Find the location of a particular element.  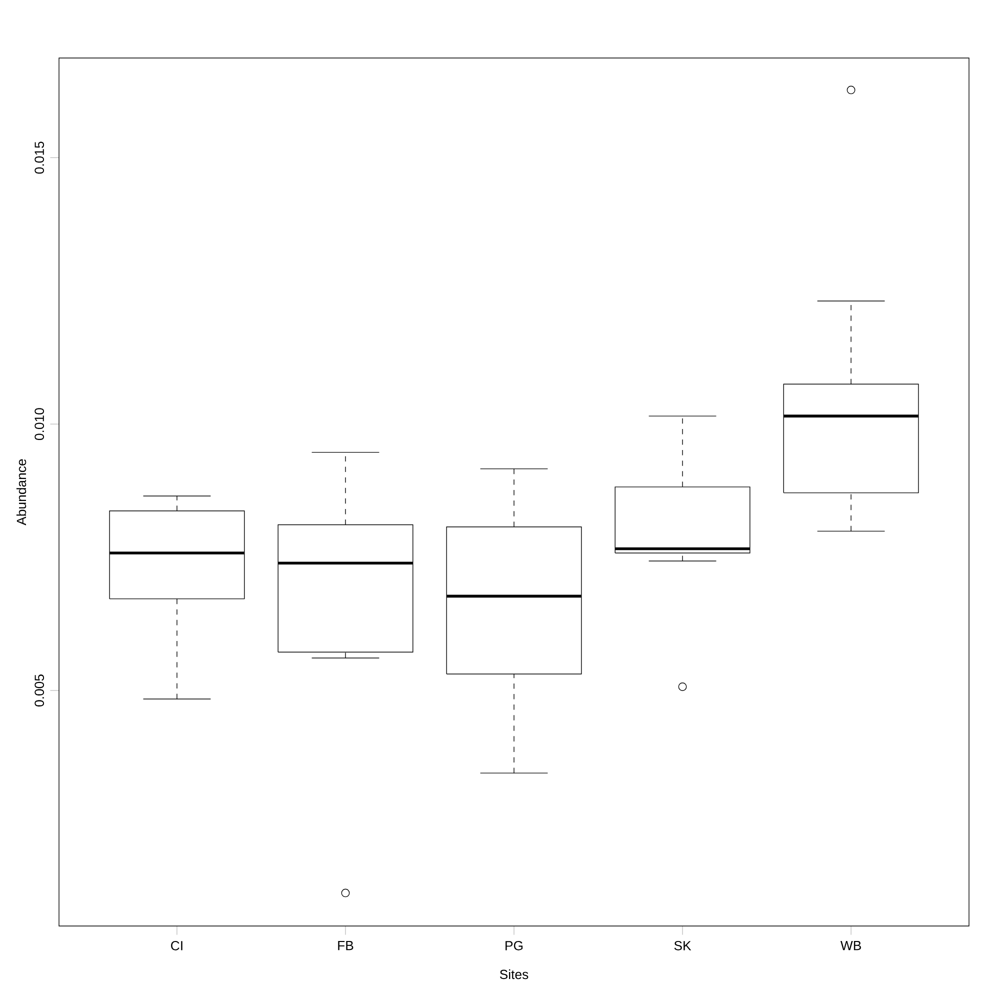

y-tick-label: 0.010 is located at coordinates (39, 424).